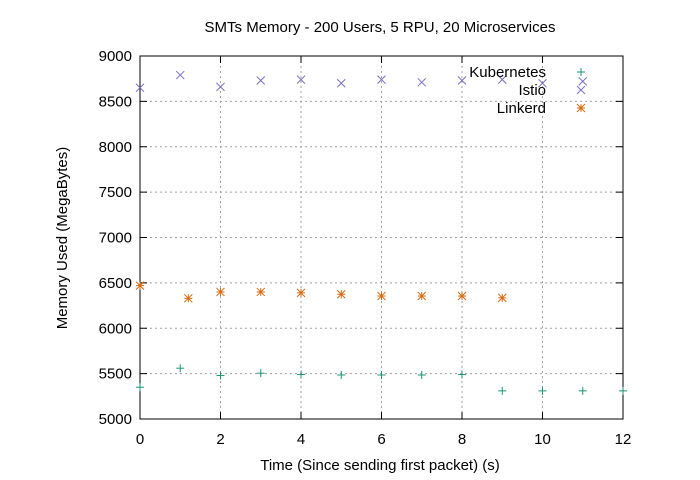  Describe the element at coordinates (115, 419) in the screenshot. I see `y-tick-label: 5000` at that location.